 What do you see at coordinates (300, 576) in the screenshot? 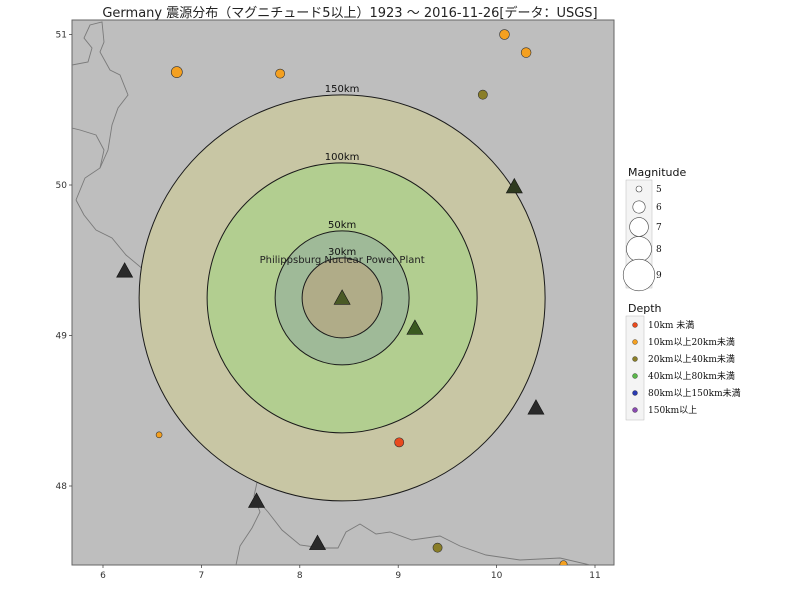
I see `x-tick-label: 8` at bounding box center [300, 576].